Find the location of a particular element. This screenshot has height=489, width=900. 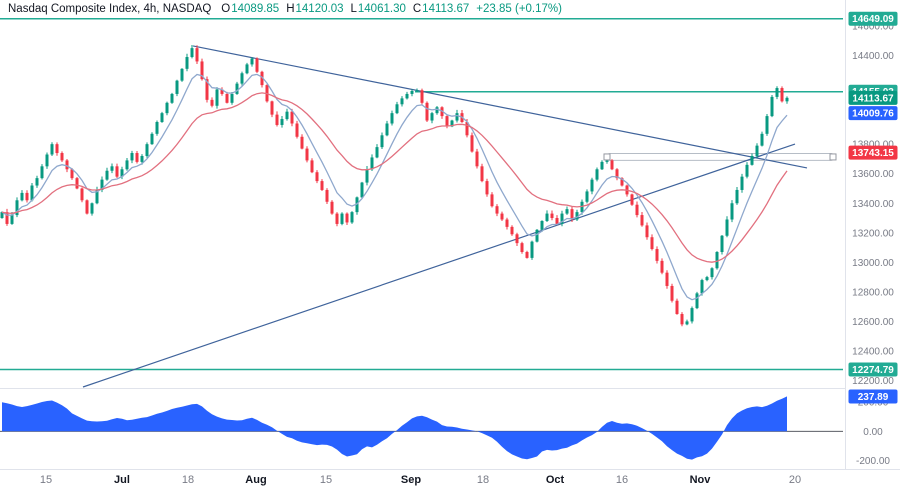

ohlc-high: H14120.03 is located at coordinates (315, 9).